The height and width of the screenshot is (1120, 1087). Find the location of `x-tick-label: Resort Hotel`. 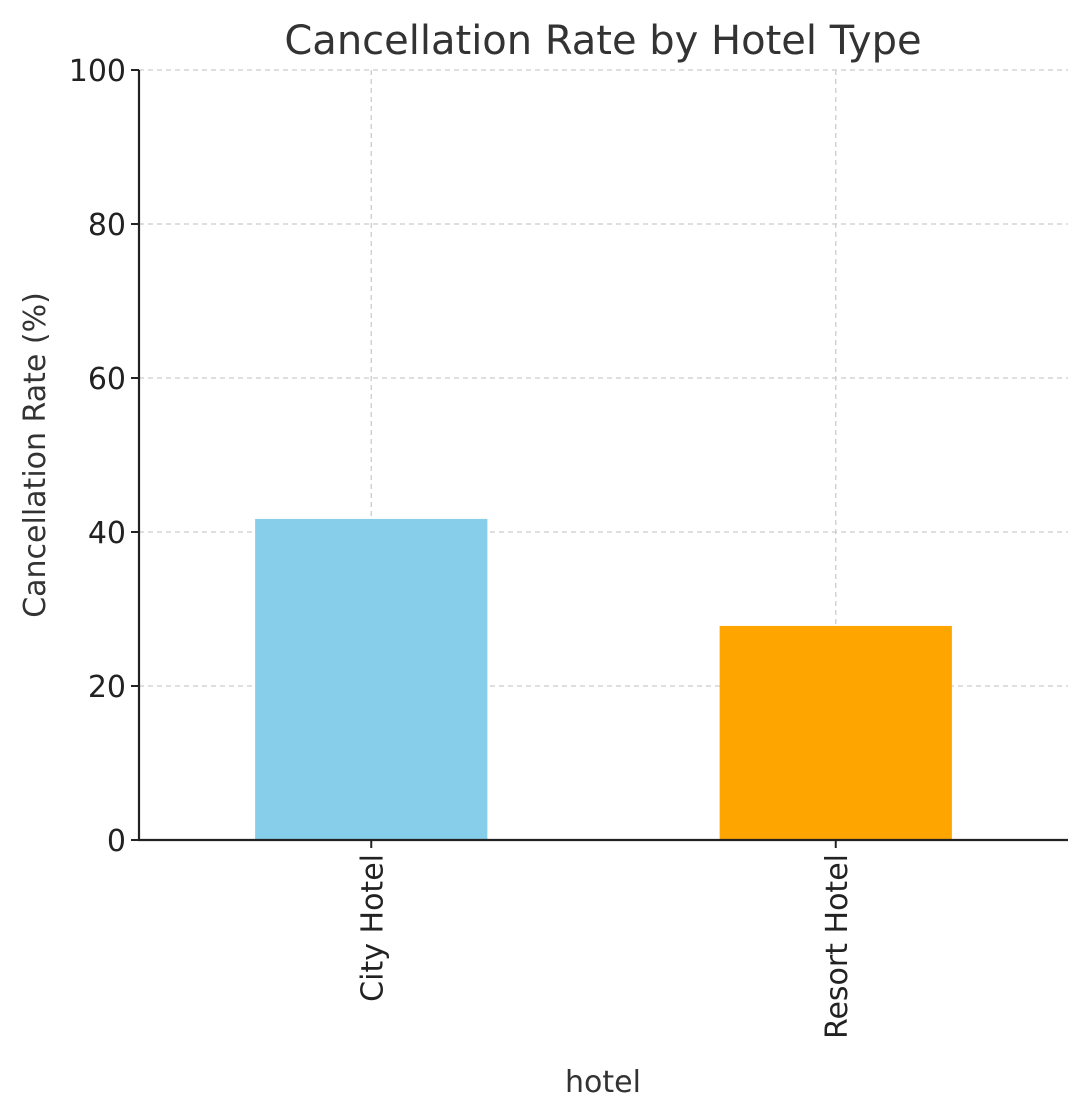

x-tick-label: Resort Hotel is located at coordinates (837, 946).